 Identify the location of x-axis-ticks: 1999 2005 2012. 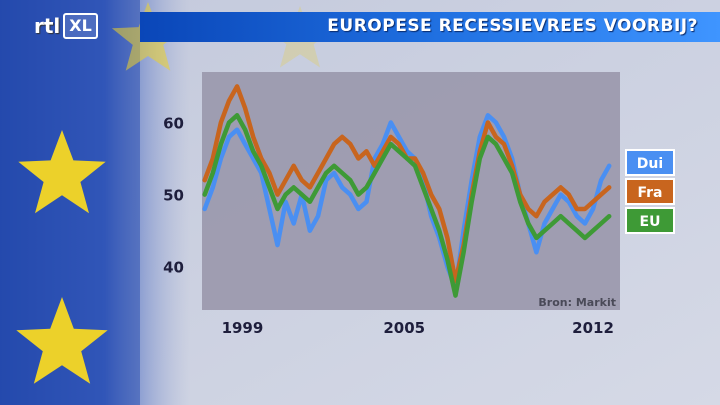
(418, 328).